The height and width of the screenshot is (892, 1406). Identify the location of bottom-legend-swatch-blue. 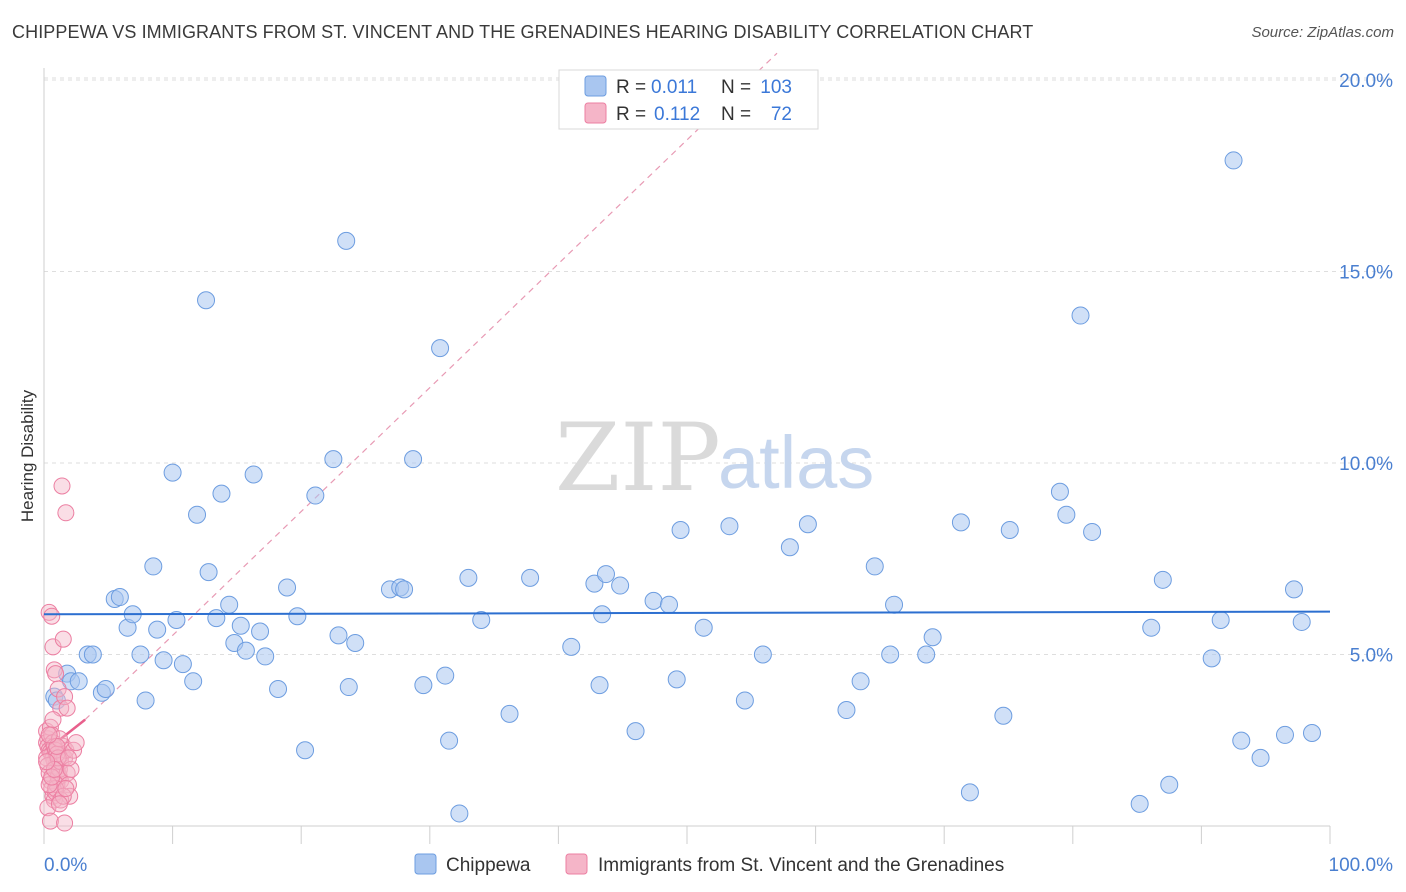
(425, 864).